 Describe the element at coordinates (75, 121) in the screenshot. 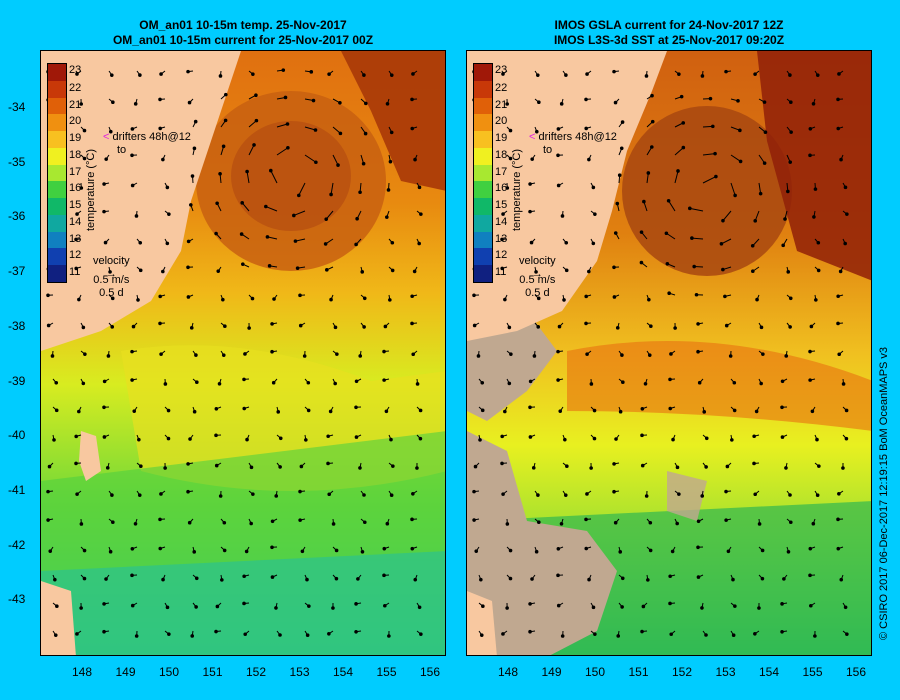

I see `colorbar-label: 20` at that location.